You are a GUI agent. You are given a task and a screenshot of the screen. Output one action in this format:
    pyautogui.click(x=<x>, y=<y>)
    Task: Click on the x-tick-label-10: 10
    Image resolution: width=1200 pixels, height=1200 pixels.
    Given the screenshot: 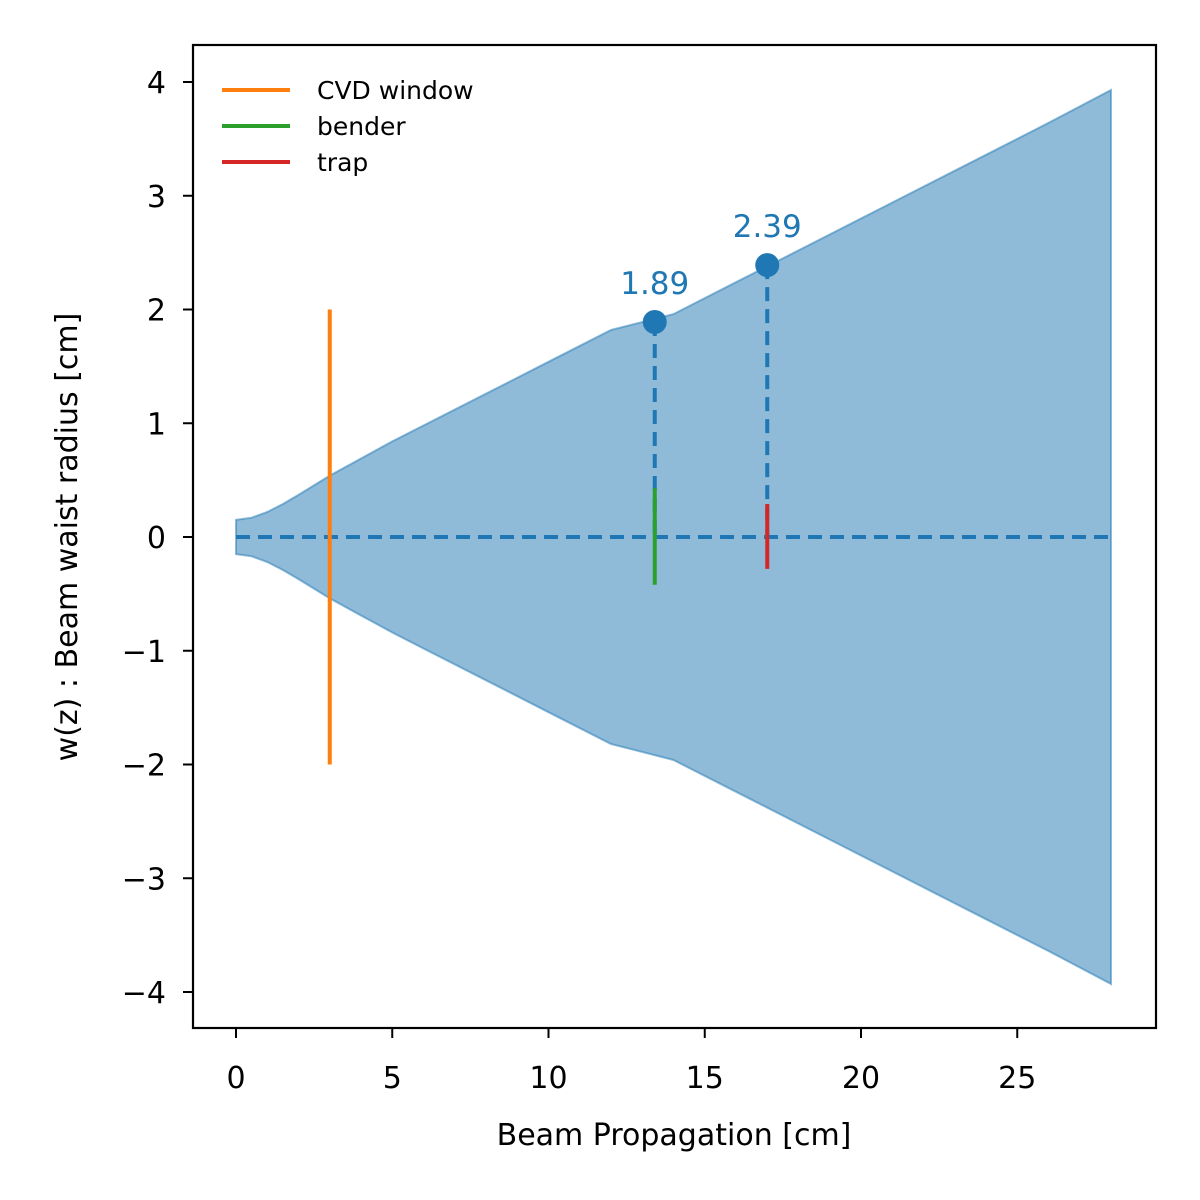 What is the action you would take?
    pyautogui.click(x=548, y=1078)
    